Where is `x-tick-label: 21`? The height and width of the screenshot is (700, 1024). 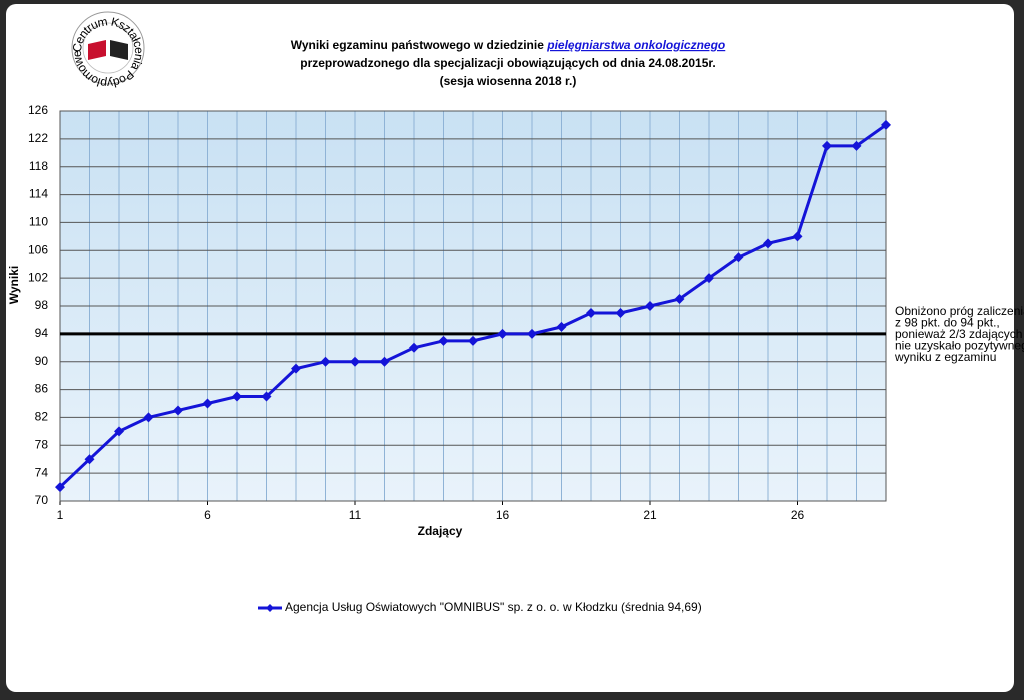 x-tick-label: 21 is located at coordinates (650, 515).